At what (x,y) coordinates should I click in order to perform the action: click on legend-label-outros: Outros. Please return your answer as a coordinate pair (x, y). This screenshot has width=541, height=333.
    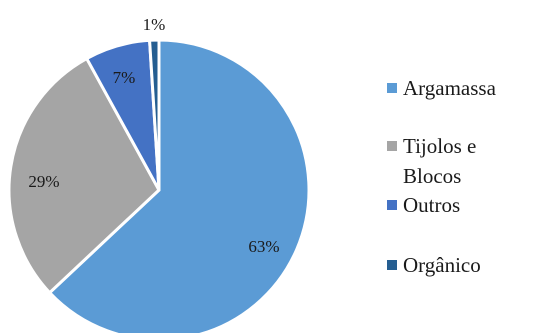
    Looking at the image, I should click on (431, 205).